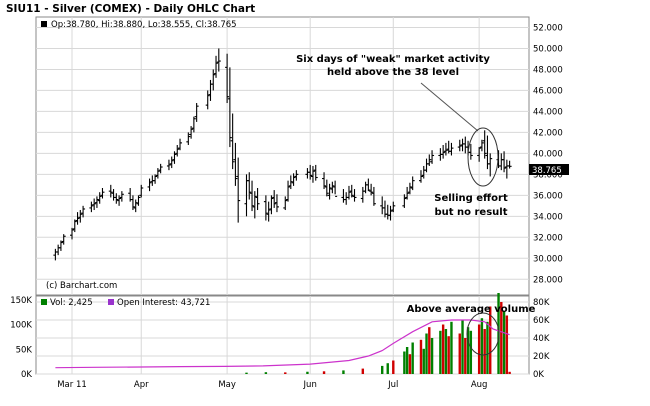 This screenshot has height=406, width=650. I want to click on annotation-above-average-volume: Above average volume, so click(471, 309).